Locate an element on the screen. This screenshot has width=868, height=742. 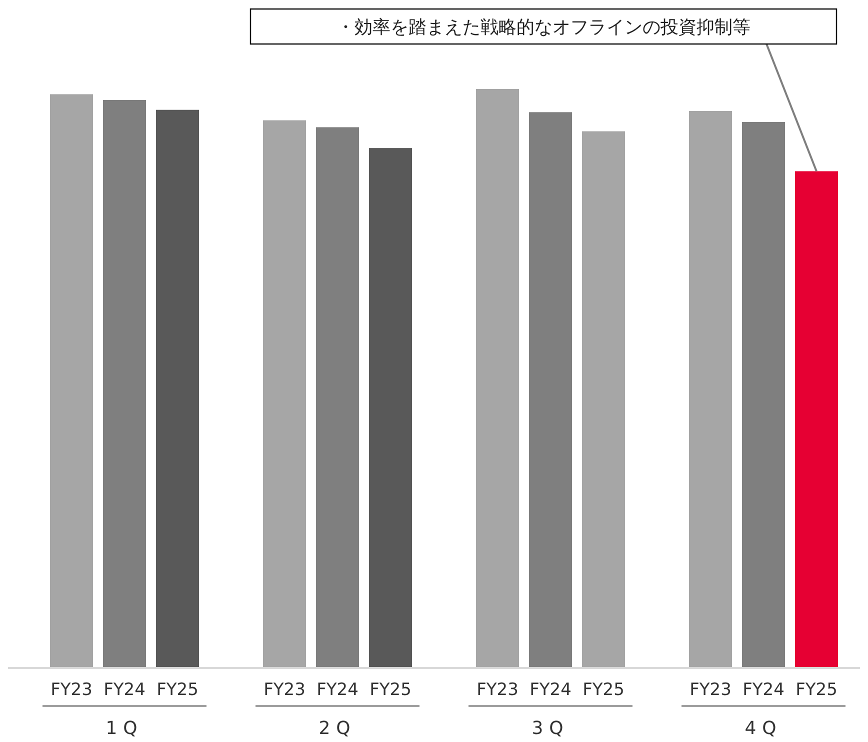
x-tick-label: 1Q is located at coordinates (125, 728).